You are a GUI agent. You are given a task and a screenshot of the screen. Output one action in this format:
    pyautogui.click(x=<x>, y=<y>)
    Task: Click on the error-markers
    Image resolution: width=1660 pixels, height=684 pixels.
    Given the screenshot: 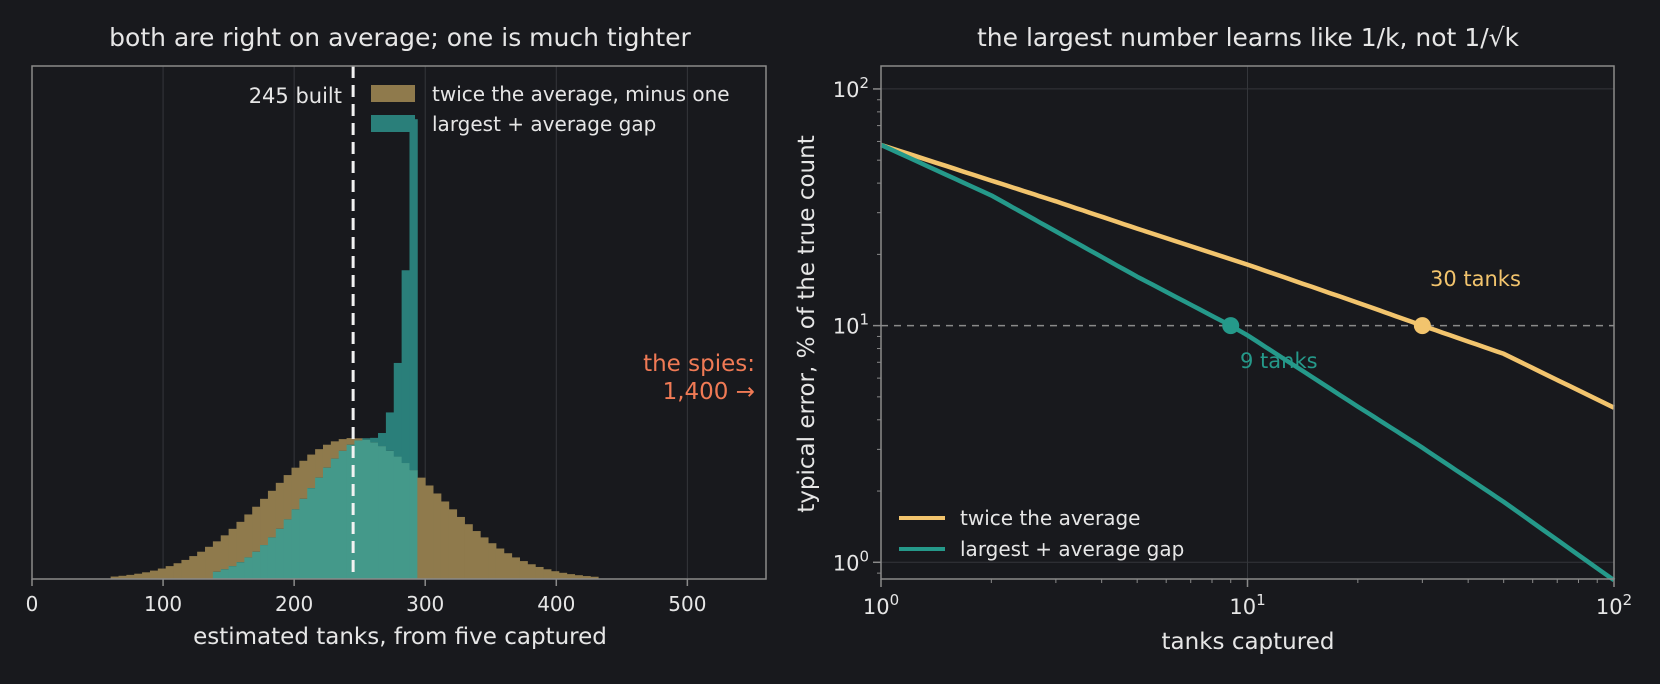 What is the action you would take?
    pyautogui.click(x=1326, y=326)
    